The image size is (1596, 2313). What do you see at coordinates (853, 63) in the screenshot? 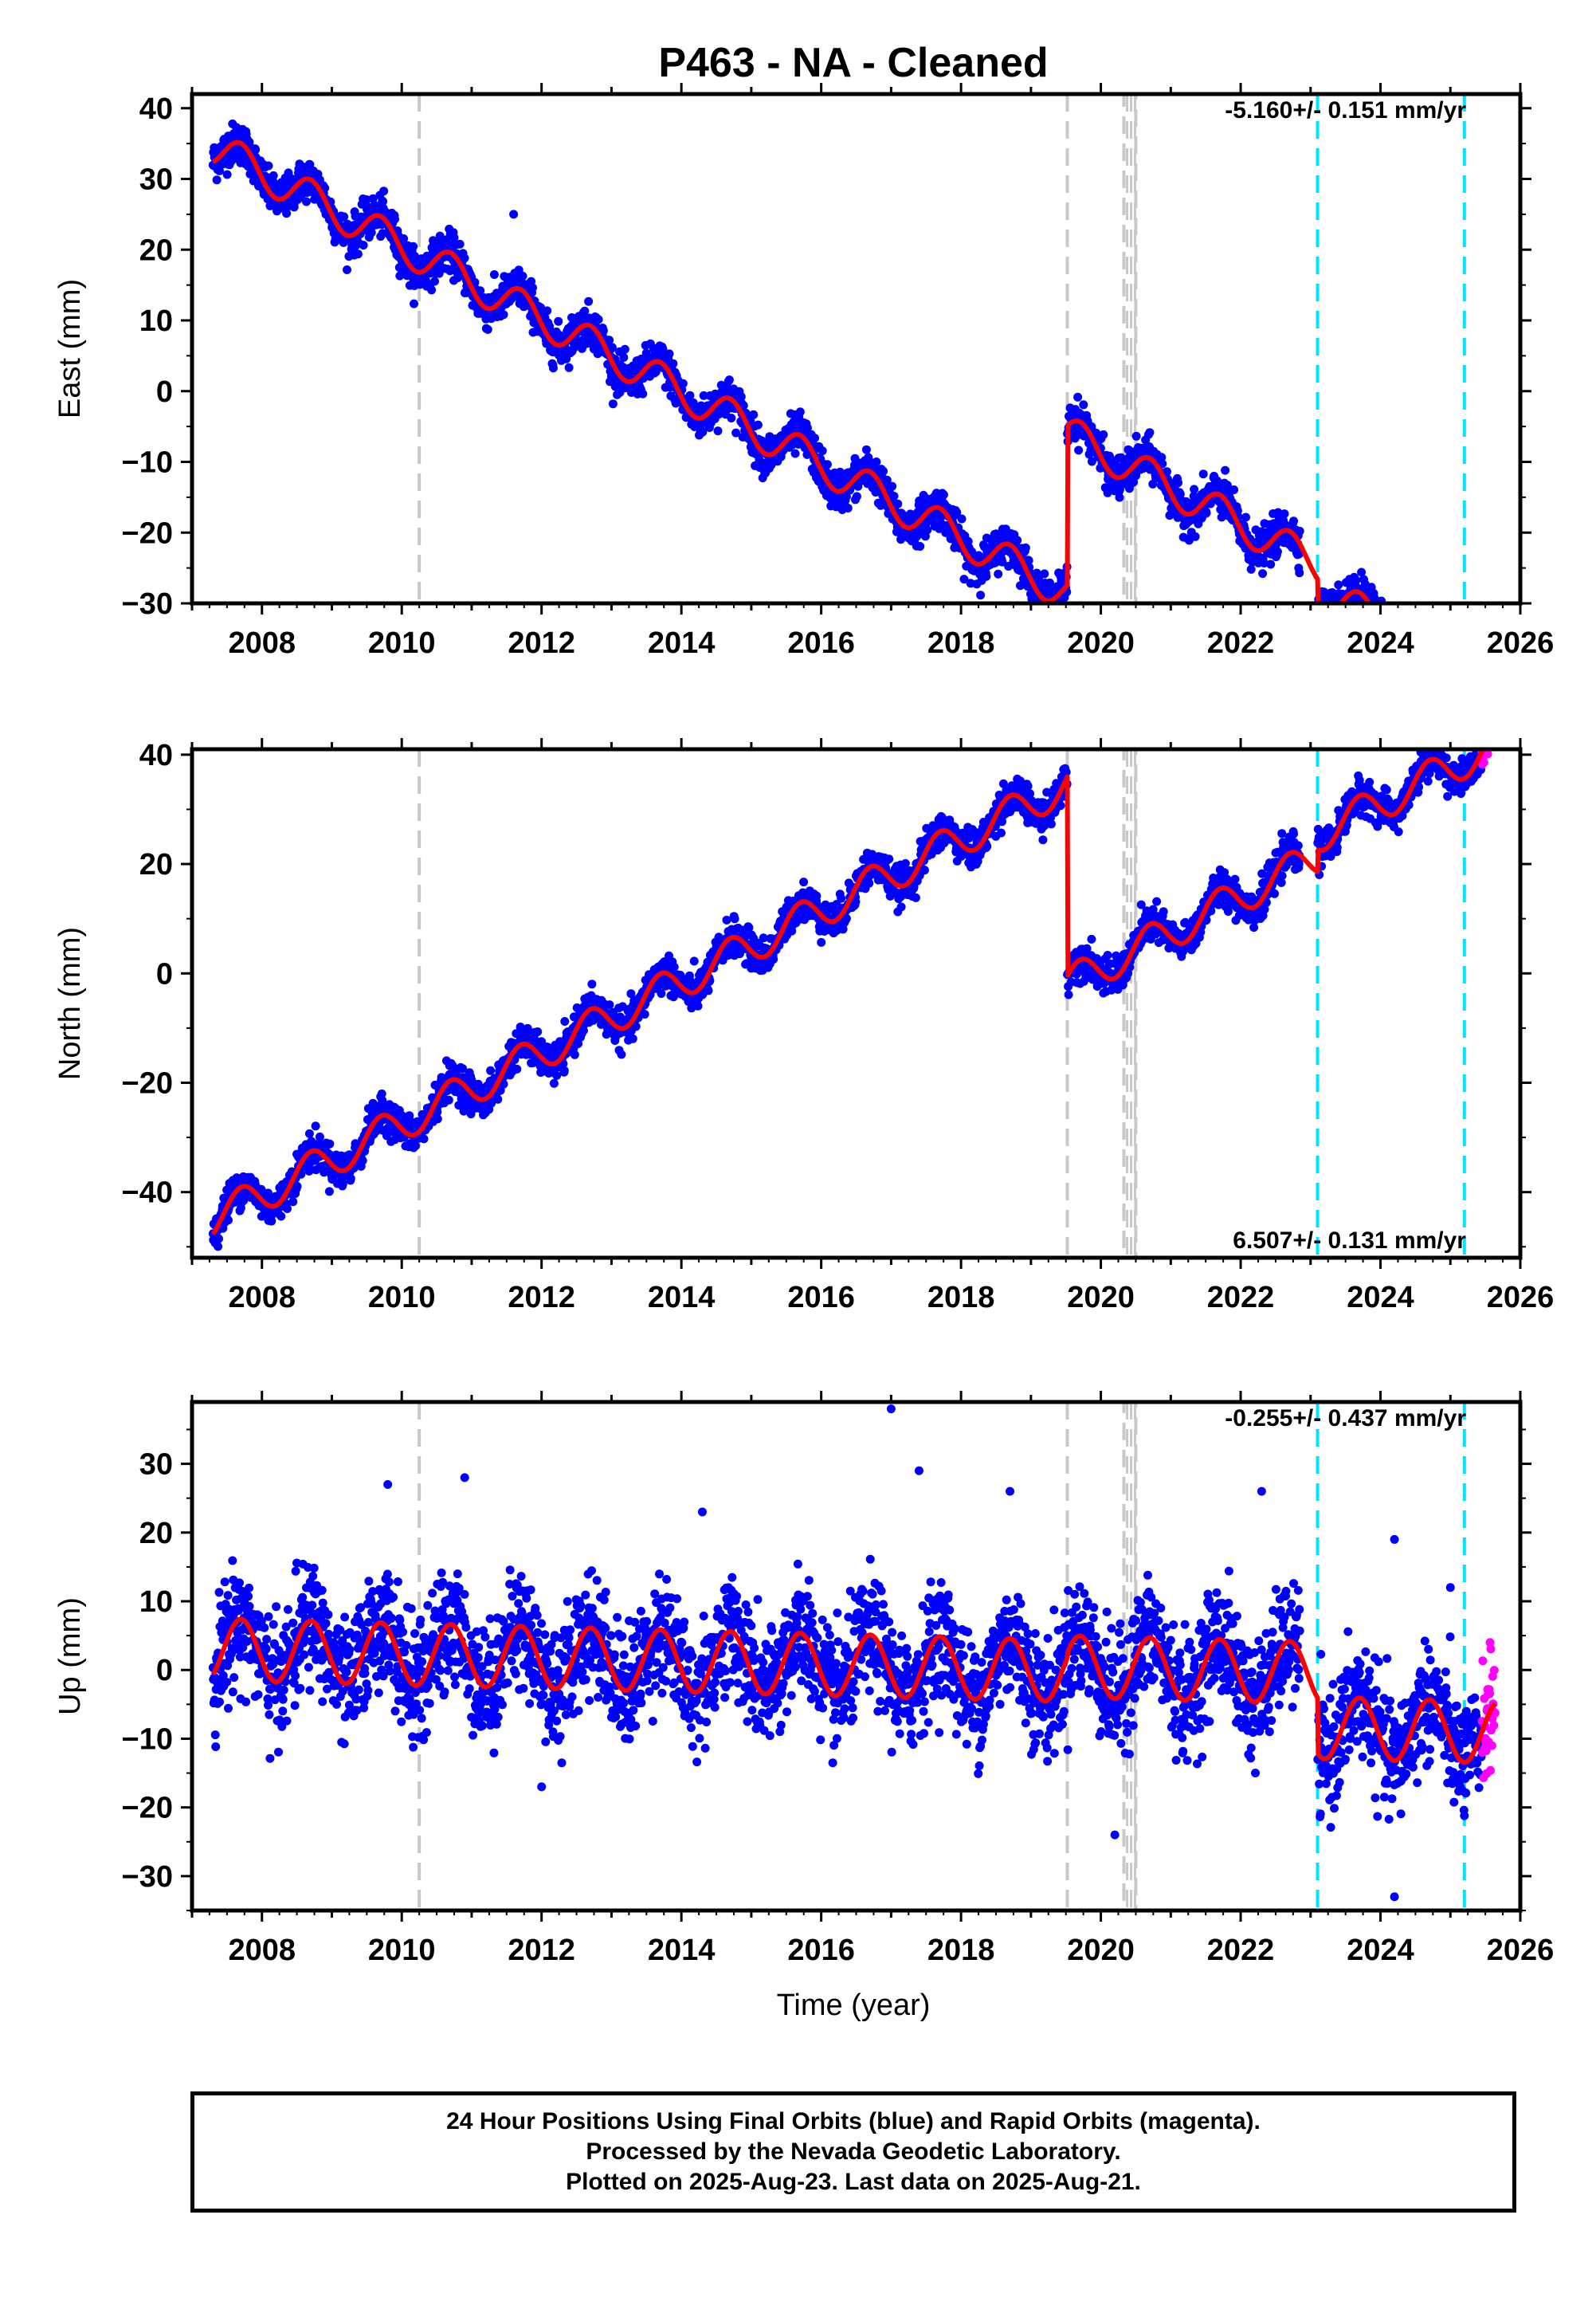
I see `figure-title: P463 - NA - Cleaned` at bounding box center [853, 63].